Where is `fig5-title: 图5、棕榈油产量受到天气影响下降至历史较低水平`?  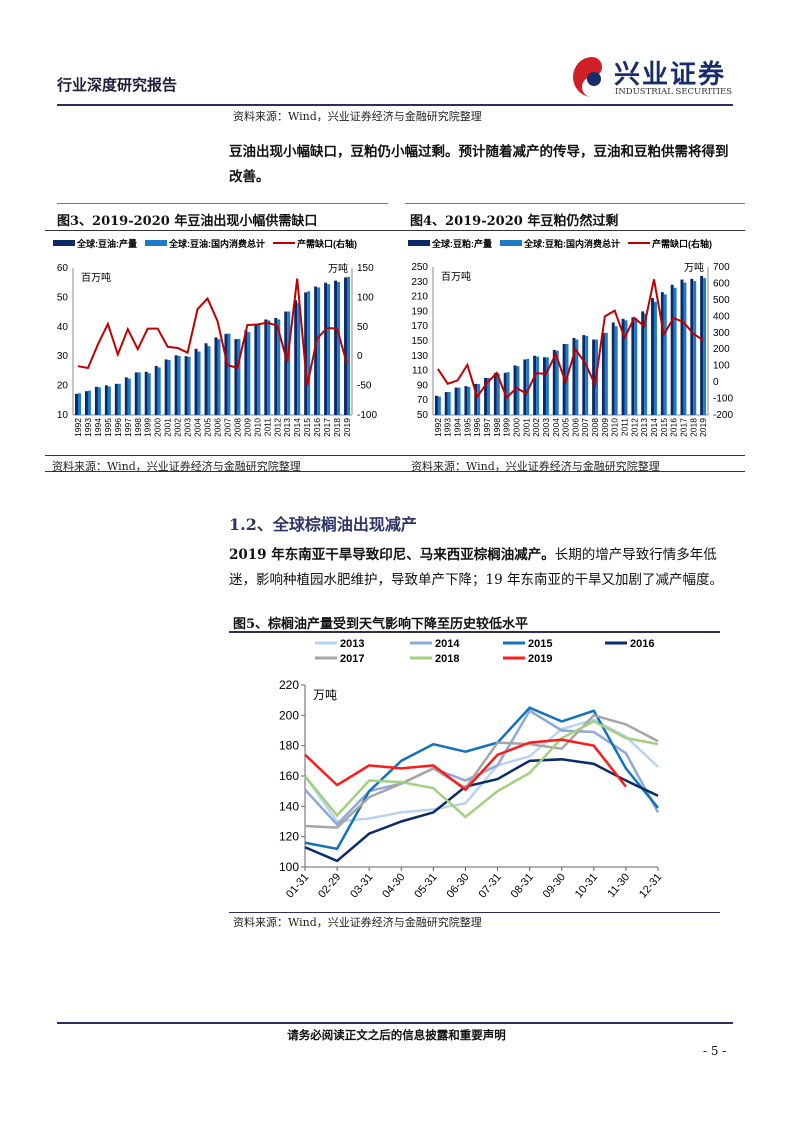
fig5-title: 图5、棕榈油产量受到天气影响下降至历史较低水平 is located at coordinates (381, 624).